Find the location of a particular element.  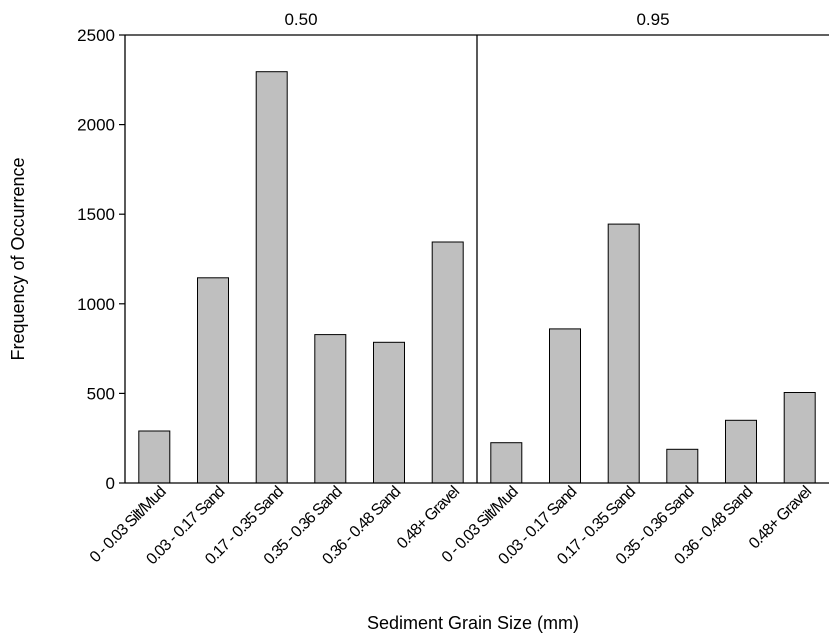

x-axis-title: Sediment Grain Size (mm) is located at coordinates (473, 623).